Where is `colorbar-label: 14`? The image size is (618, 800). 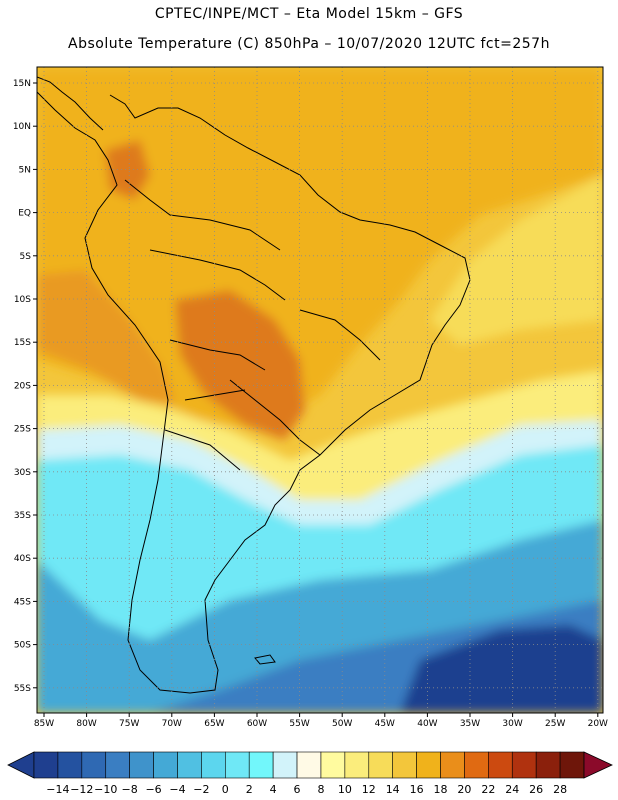 colorbar-label: 14 is located at coordinates (393, 789).